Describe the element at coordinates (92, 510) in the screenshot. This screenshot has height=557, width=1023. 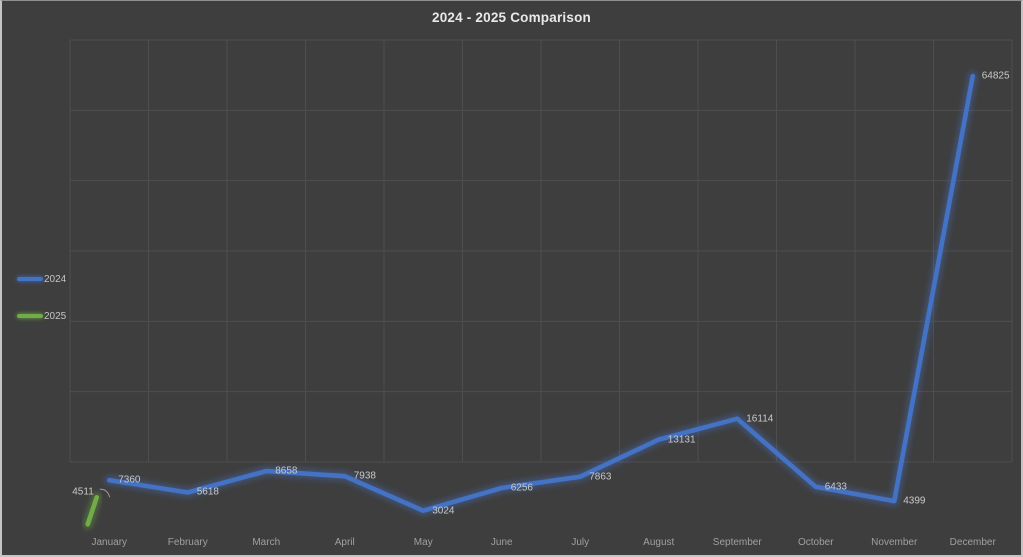
I see `series-line-2025` at that location.